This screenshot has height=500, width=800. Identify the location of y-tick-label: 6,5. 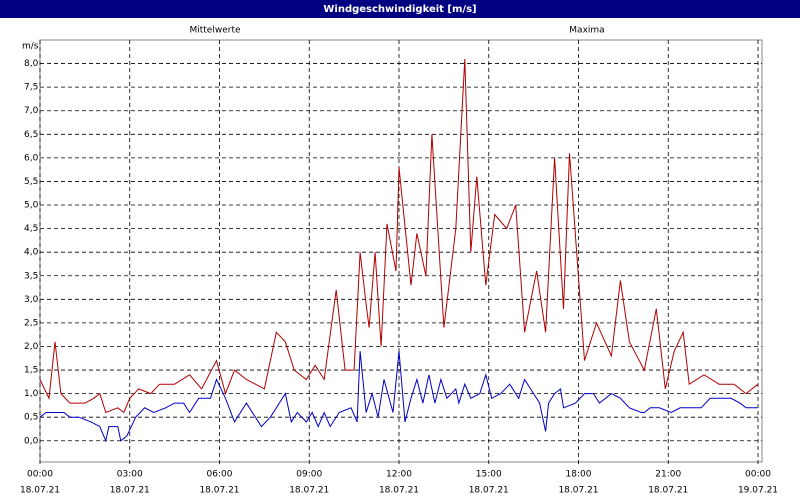
(31, 135).